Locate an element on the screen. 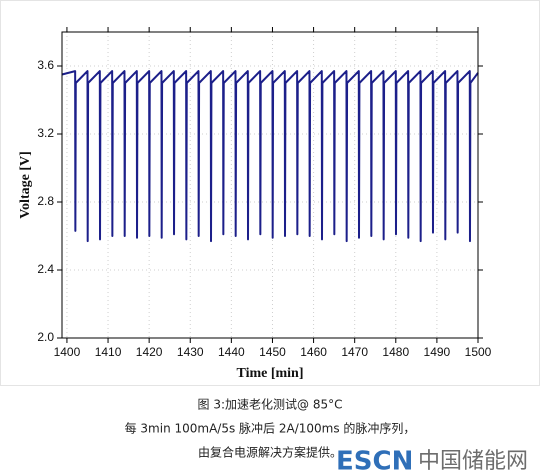 Image resolution: width=540 pixels, height=476 pixels. x-tick-label: 1420 is located at coordinates (149, 352).